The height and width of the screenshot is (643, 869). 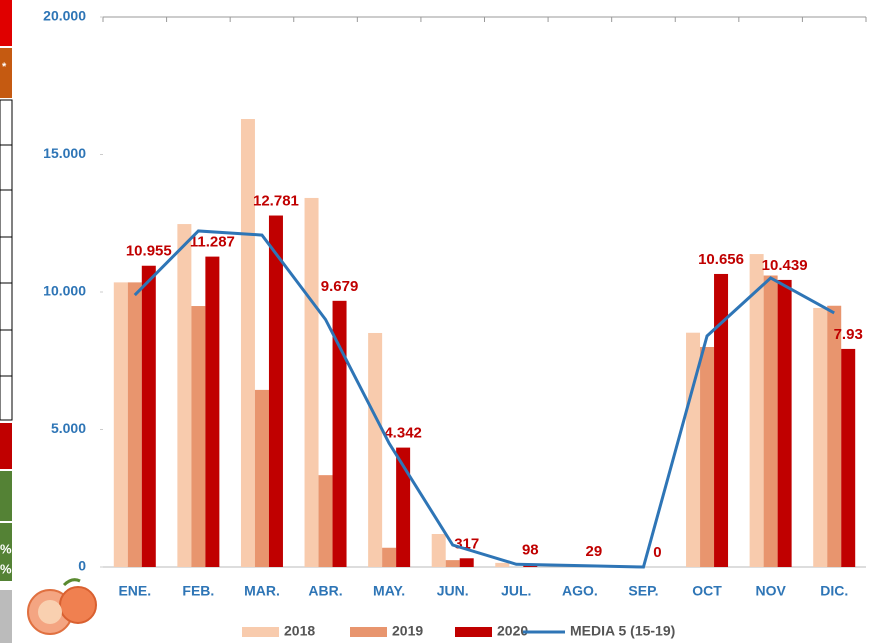 What do you see at coordinates (149, 251) in the screenshot?
I see `value-label: 10.955` at bounding box center [149, 251].